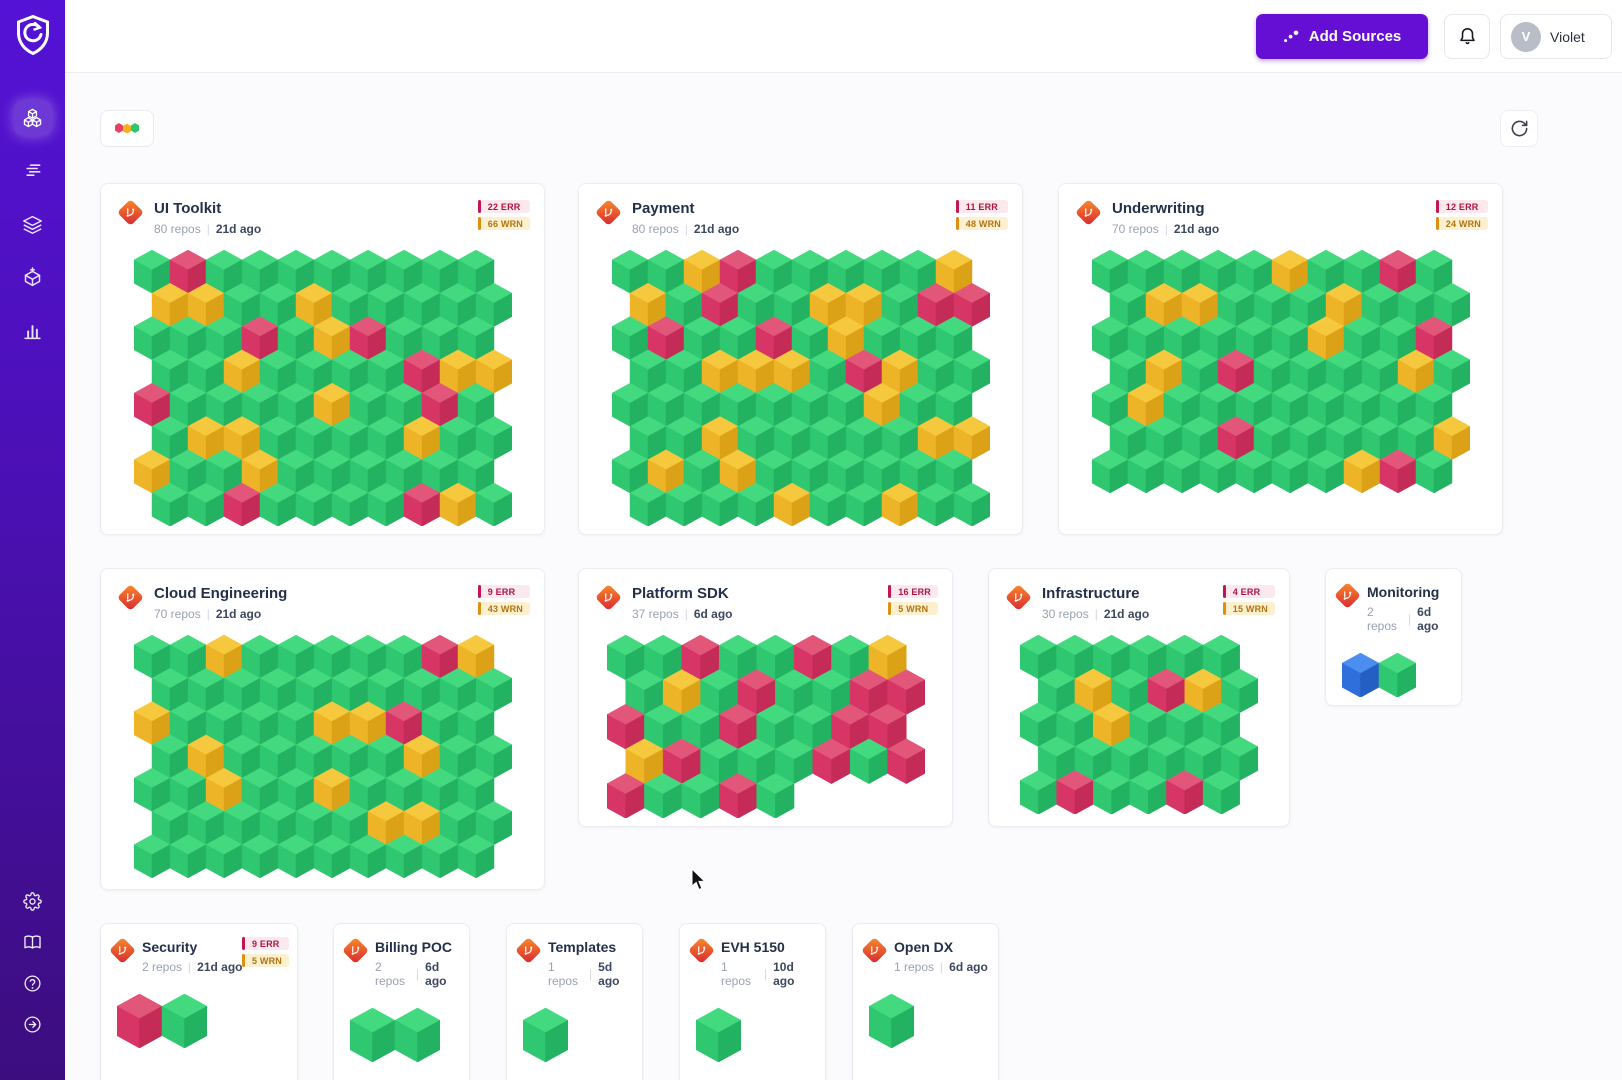  I want to click on layers-icon, so click(32, 224).